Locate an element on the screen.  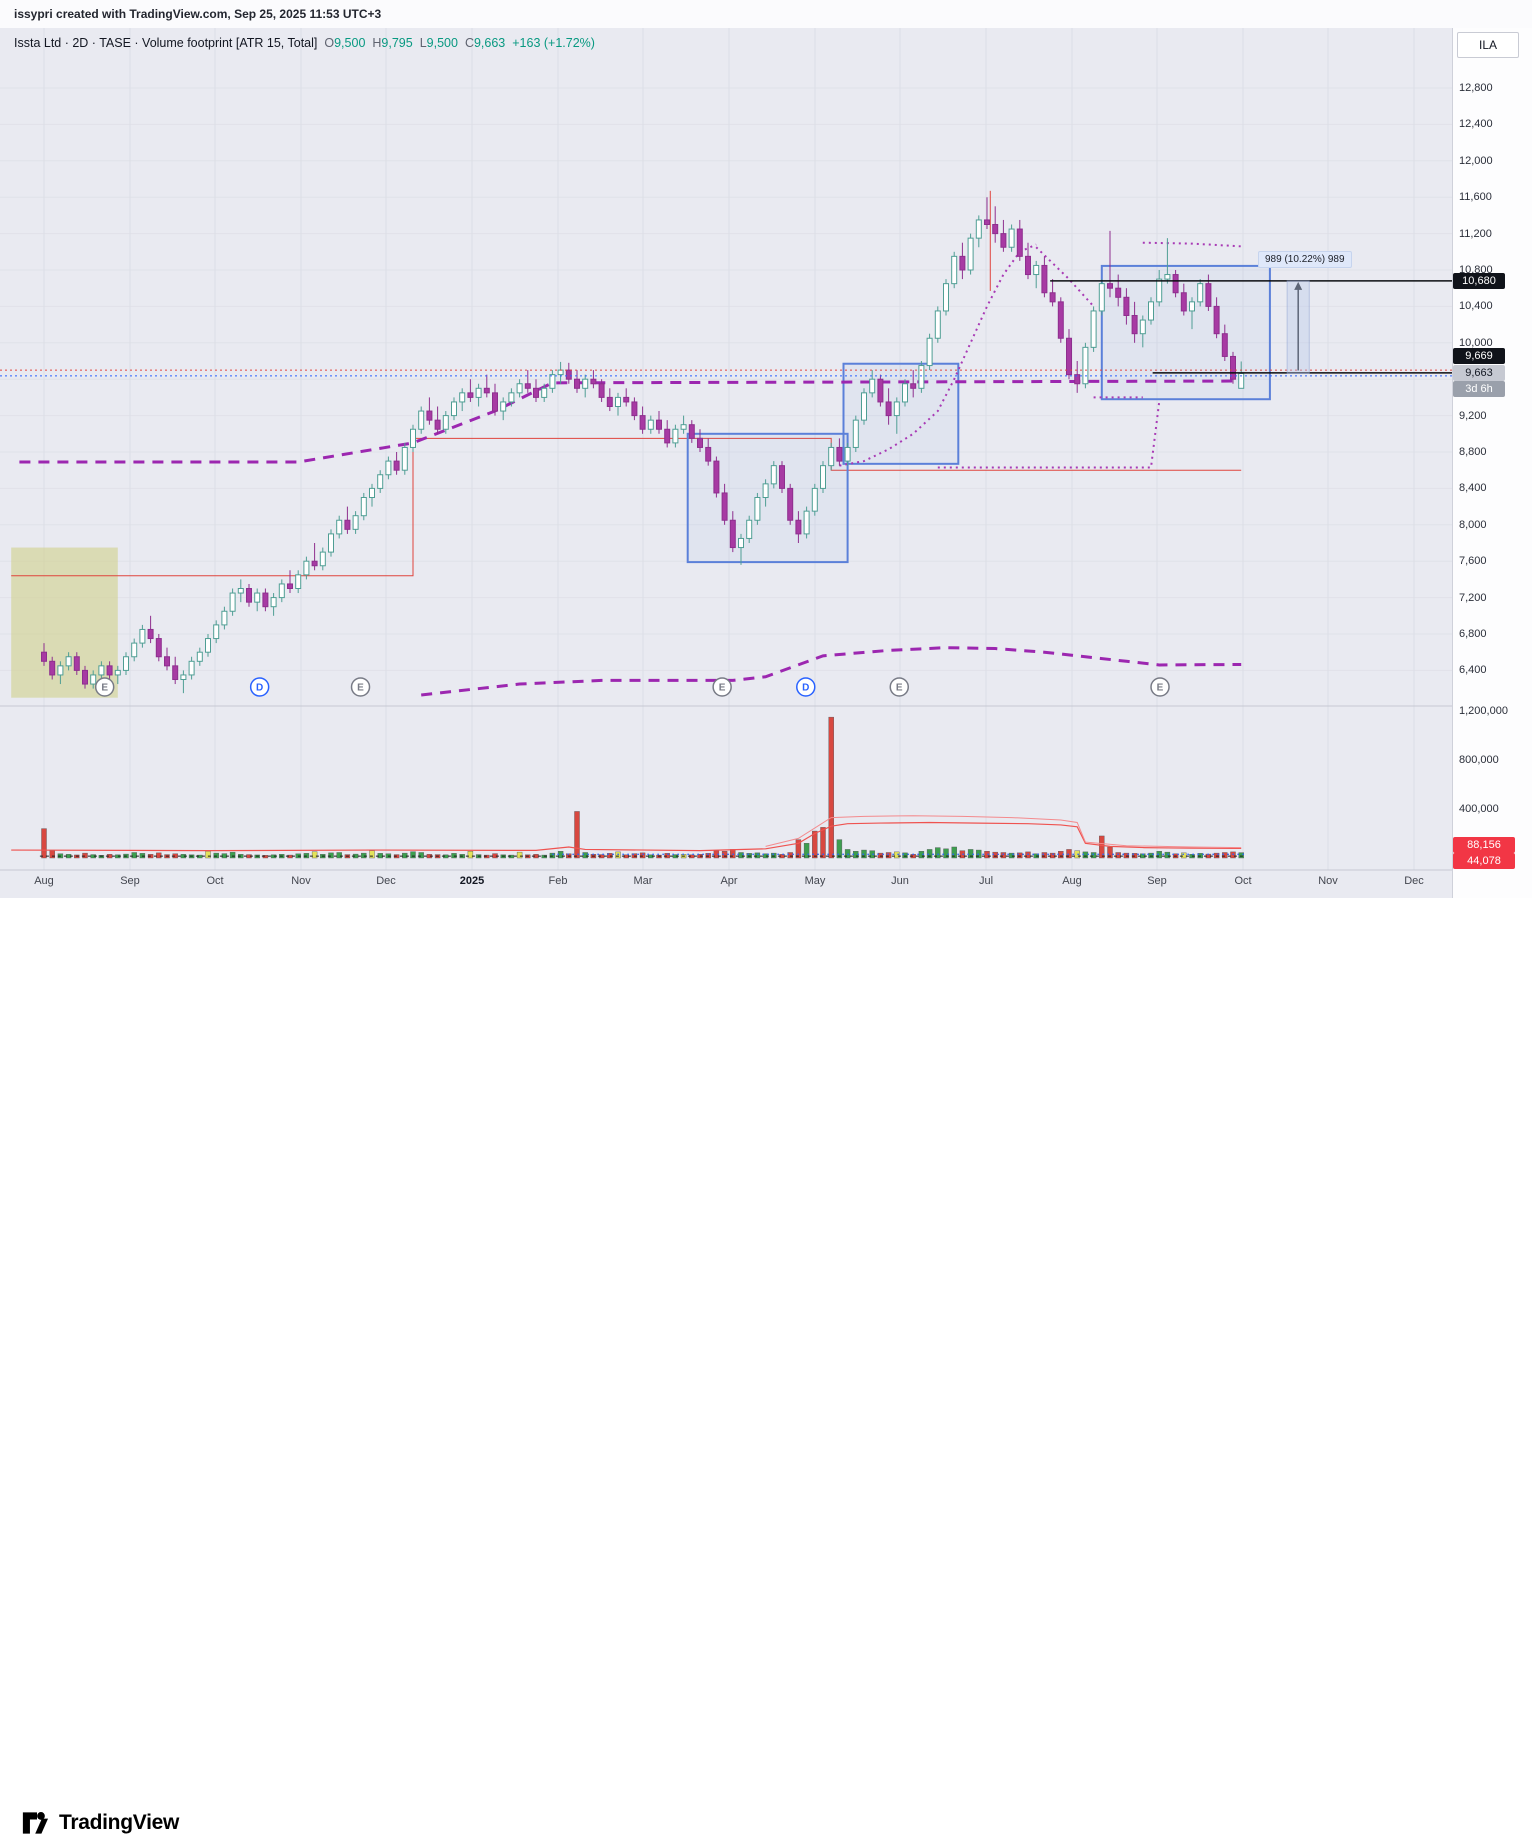
time-axis-label: Feb is located at coordinates (558, 881).